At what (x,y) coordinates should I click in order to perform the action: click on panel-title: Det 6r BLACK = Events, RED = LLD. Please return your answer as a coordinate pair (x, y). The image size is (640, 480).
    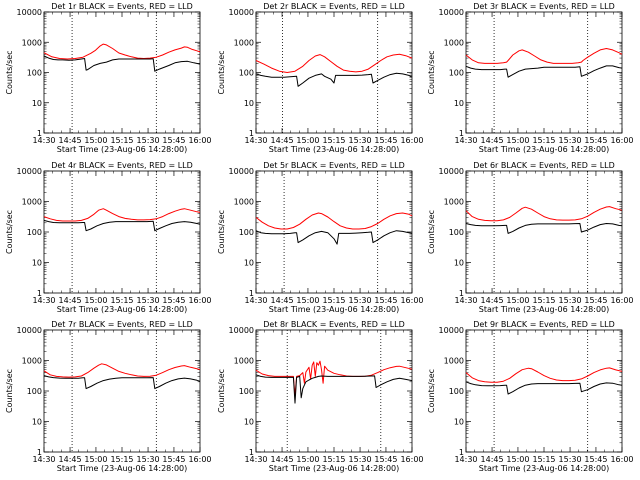
    Looking at the image, I should click on (544, 165).